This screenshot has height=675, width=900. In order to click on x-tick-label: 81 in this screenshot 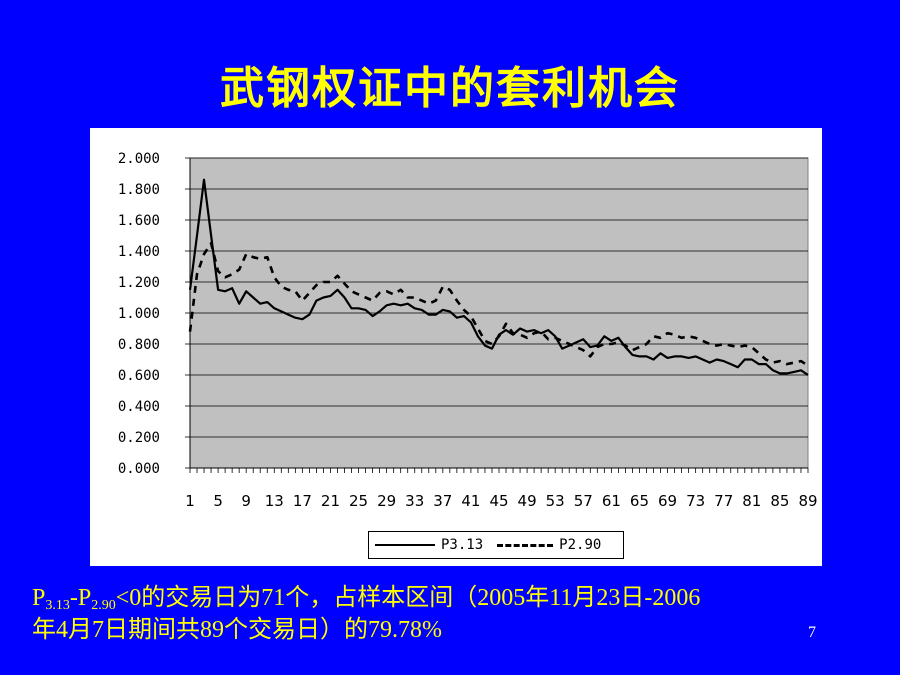, I will do `click(751, 501)`.